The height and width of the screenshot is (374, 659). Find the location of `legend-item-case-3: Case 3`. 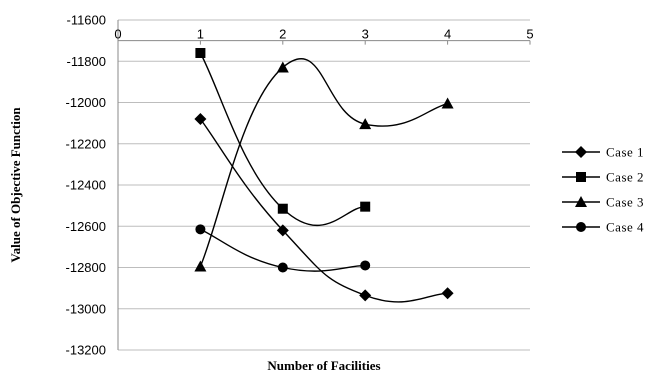

legend-item-case-3: Case 3 is located at coordinates (603, 202).